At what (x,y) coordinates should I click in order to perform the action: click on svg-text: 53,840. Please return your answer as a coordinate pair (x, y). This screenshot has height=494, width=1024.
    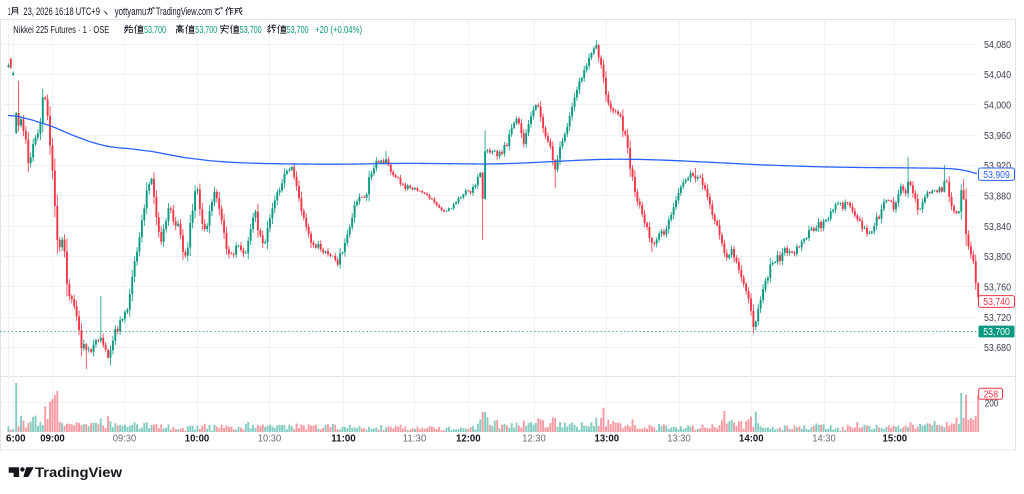
    Looking at the image, I should click on (997, 227).